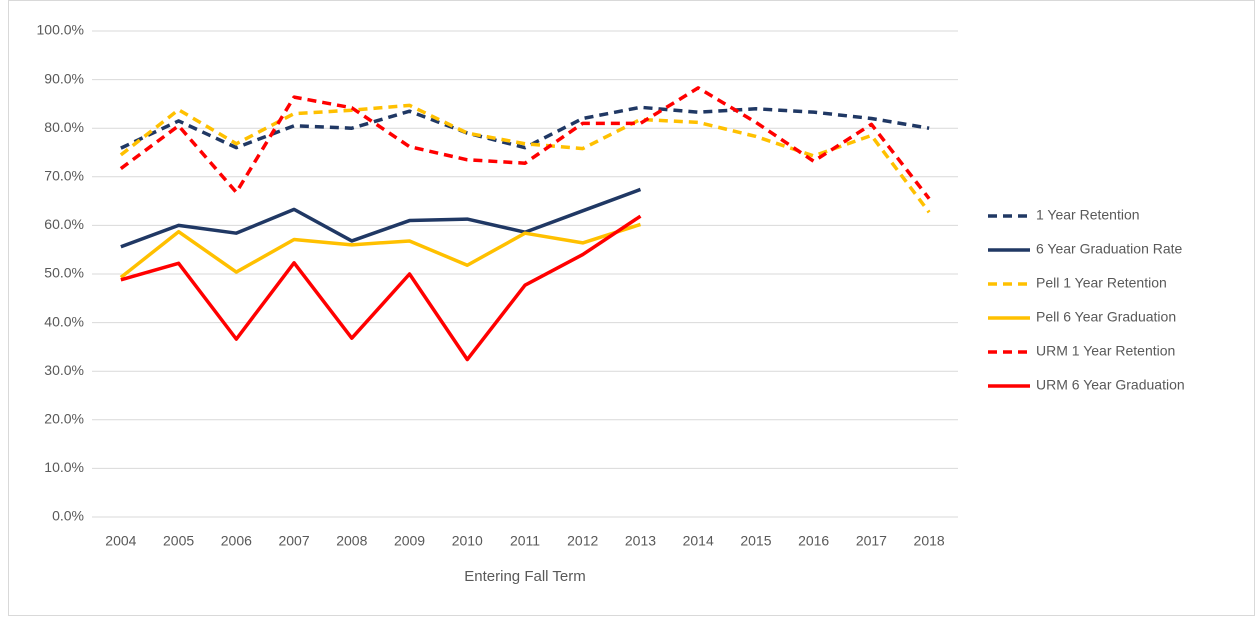 The image size is (1256, 617). Describe the element at coordinates (64, 127) in the screenshot. I see `y-tick-label: 80.0%` at that location.